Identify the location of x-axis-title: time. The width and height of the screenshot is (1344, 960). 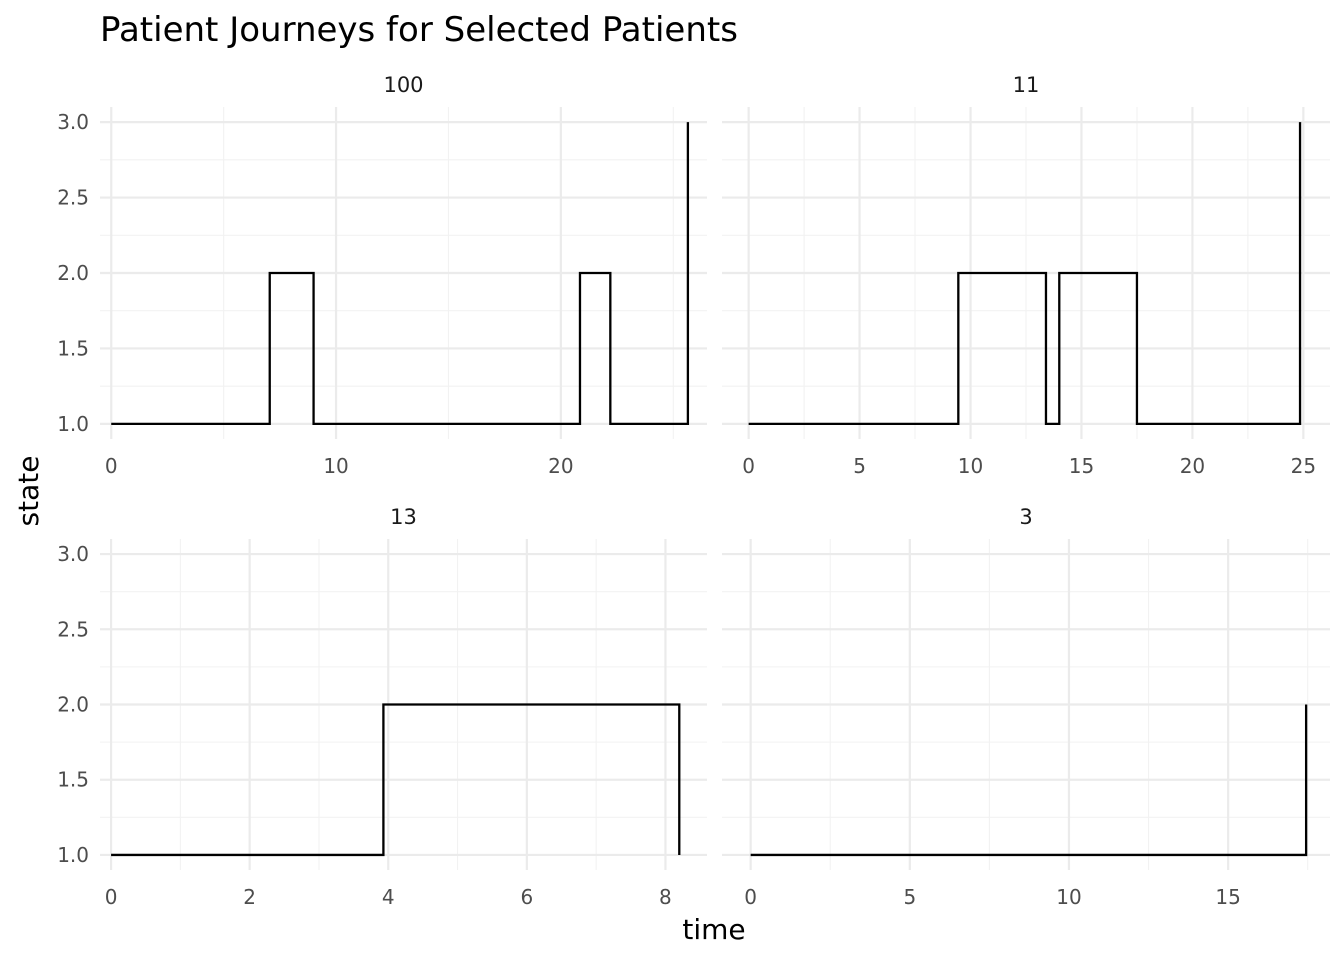
(713, 929).